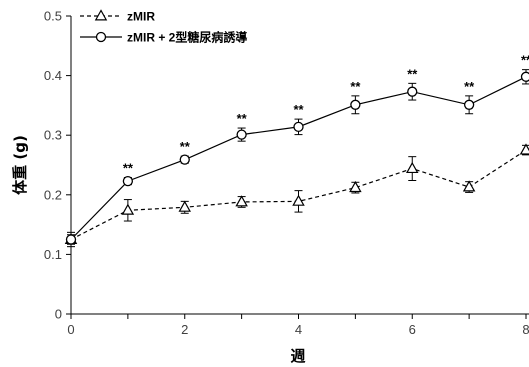  Describe the element at coordinates (412, 329) in the screenshot. I see `x-tick-label: 6` at that location.